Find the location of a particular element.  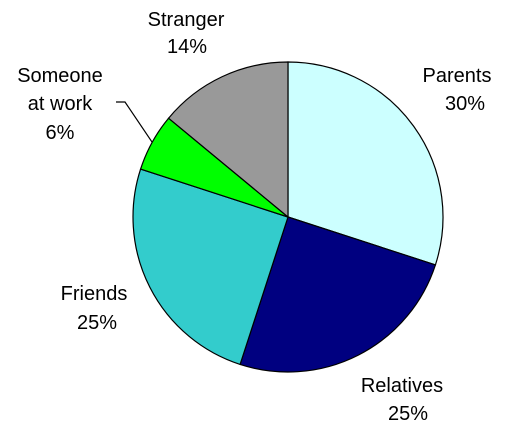

label-relatives: Relatives is located at coordinates (402, 386).